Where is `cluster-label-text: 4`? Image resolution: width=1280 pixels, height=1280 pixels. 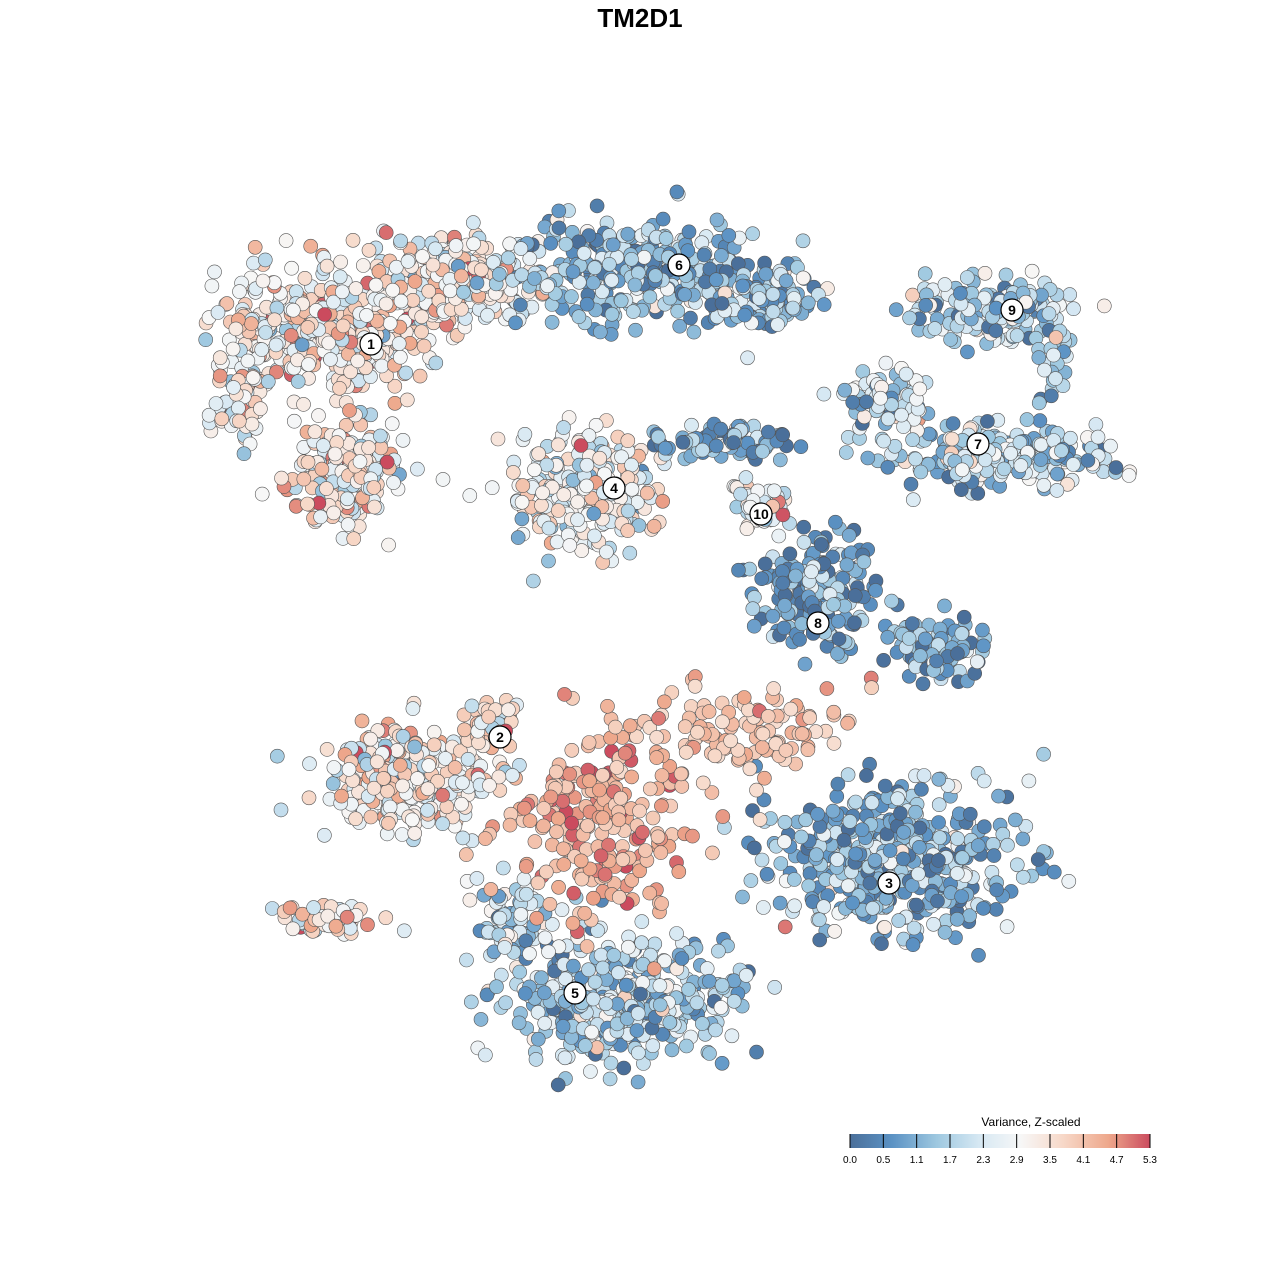
cluster-label-text: 4 is located at coordinates (614, 488).